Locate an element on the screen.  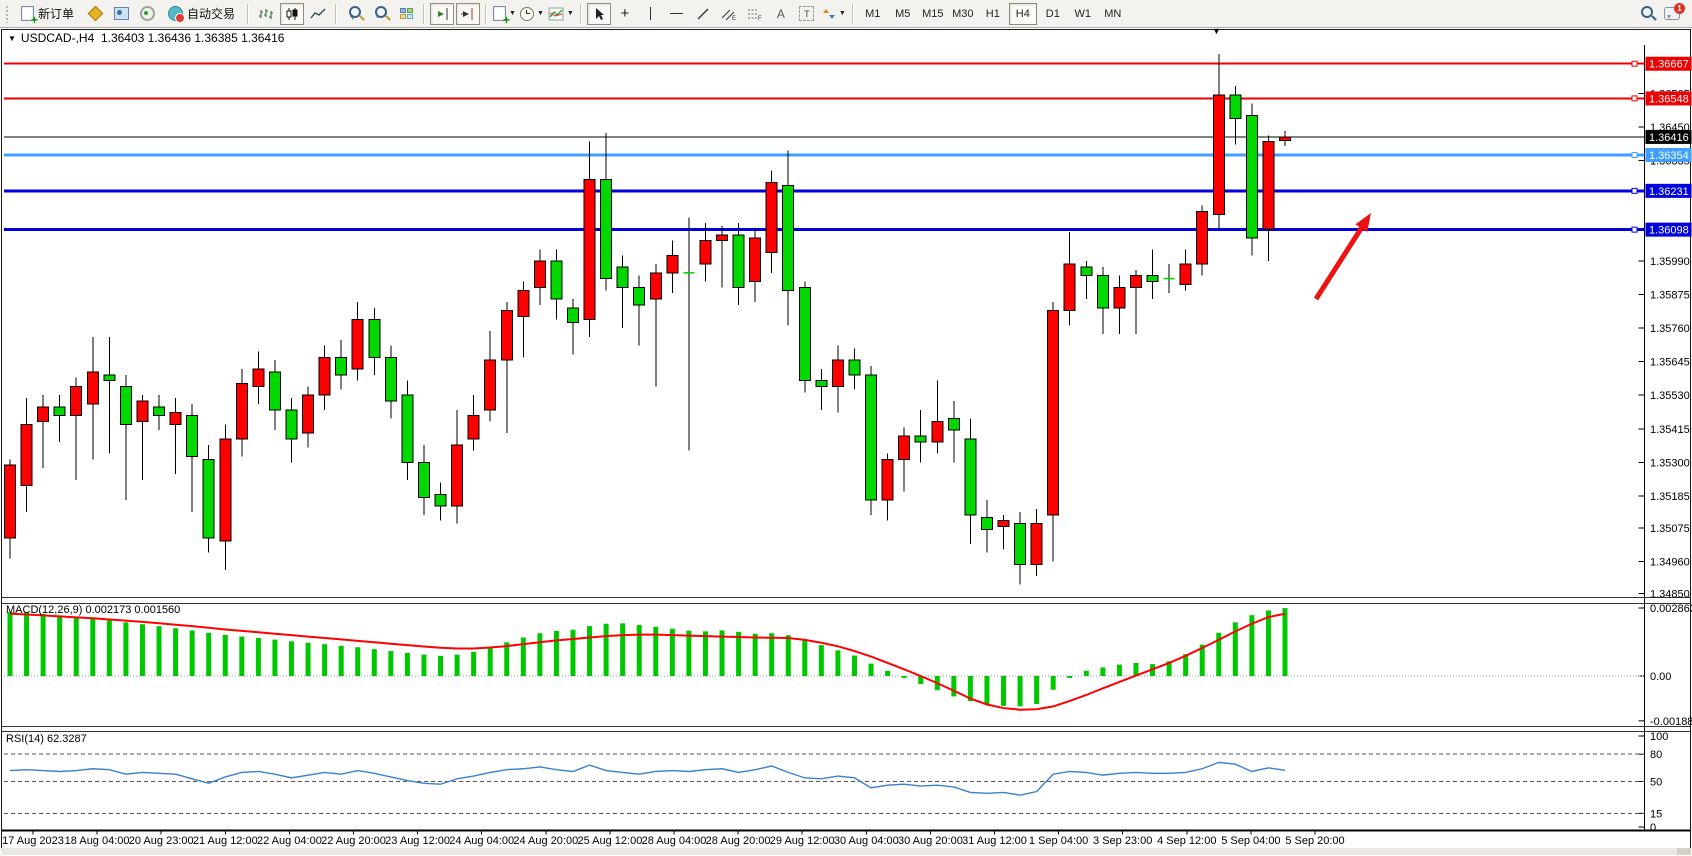
indicators-button: ▼ is located at coordinates (561, 14).